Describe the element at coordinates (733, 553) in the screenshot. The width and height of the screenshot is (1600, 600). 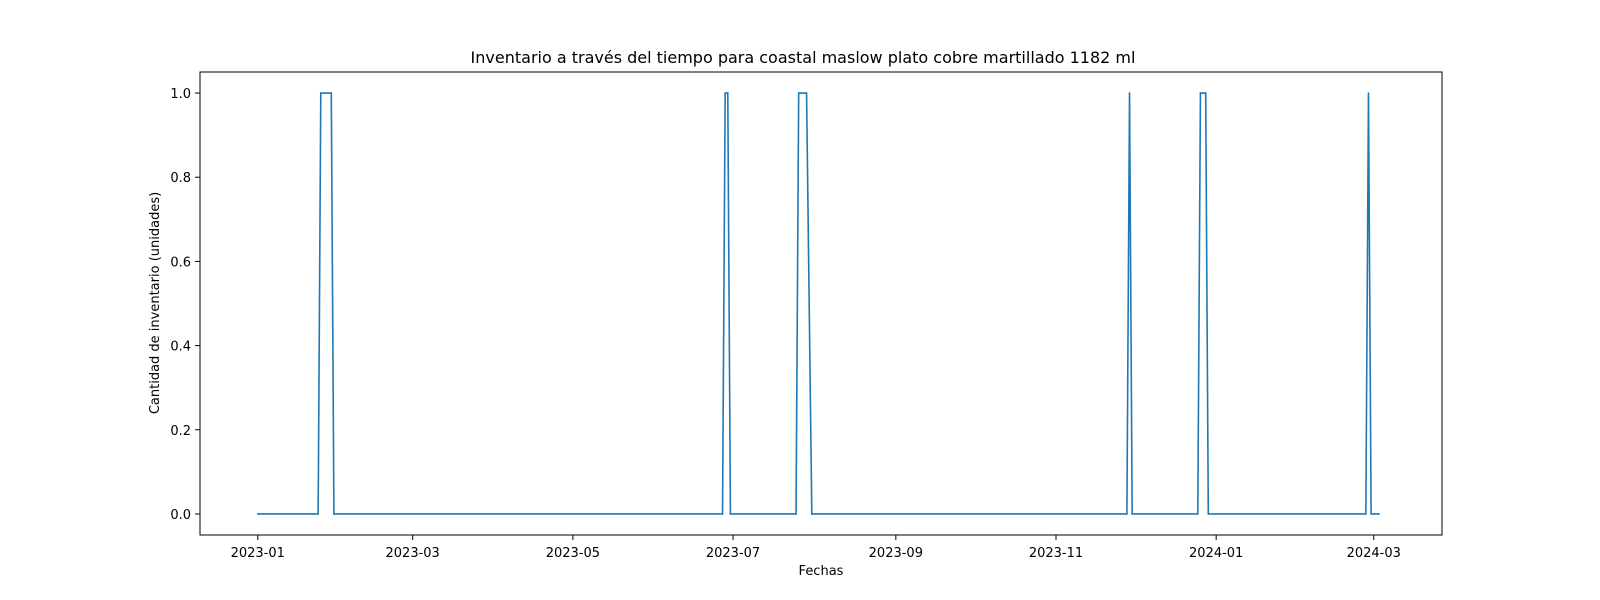
I see `x-tick-label: 2023-07` at that location.